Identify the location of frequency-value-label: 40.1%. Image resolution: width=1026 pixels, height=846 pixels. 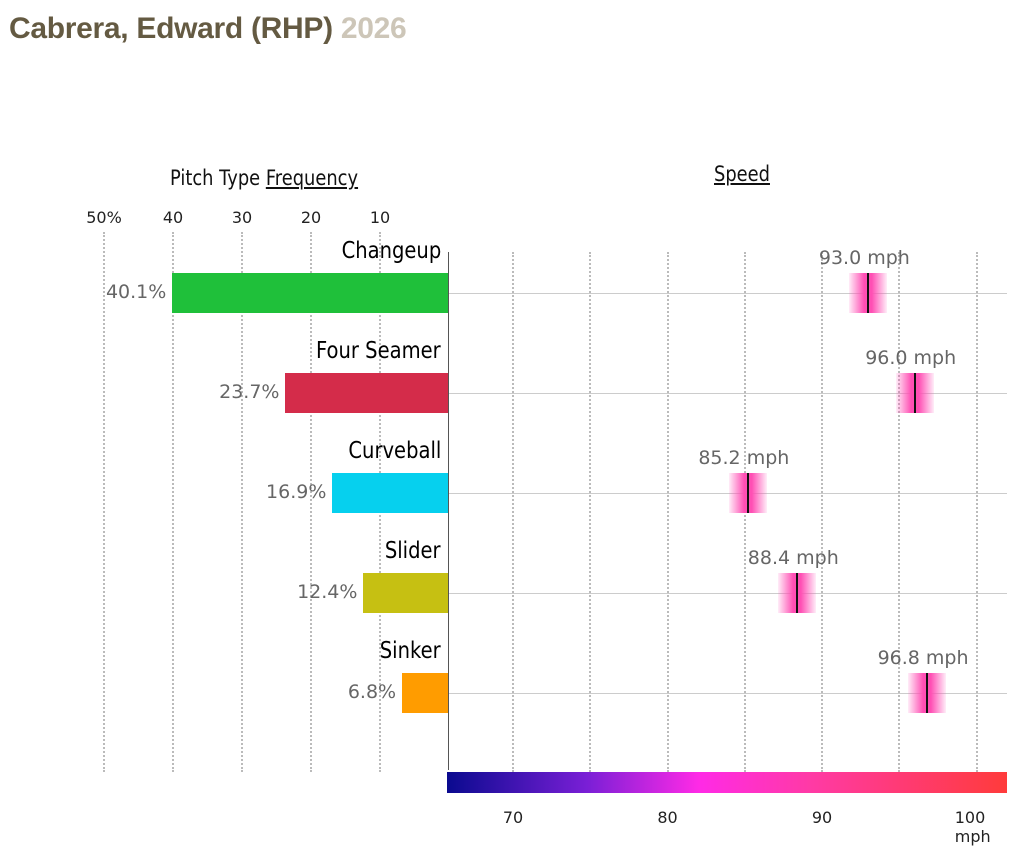
(136, 292).